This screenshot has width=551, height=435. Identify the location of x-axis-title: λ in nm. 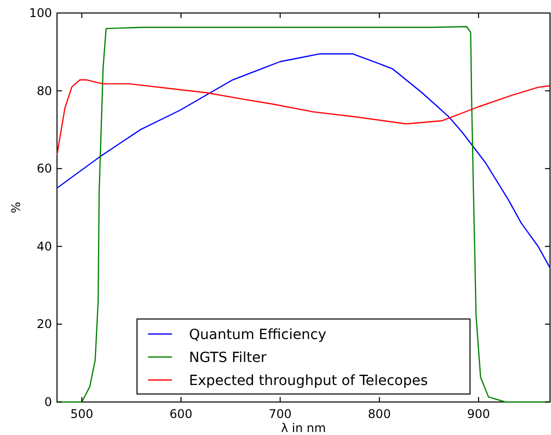
(303, 428).